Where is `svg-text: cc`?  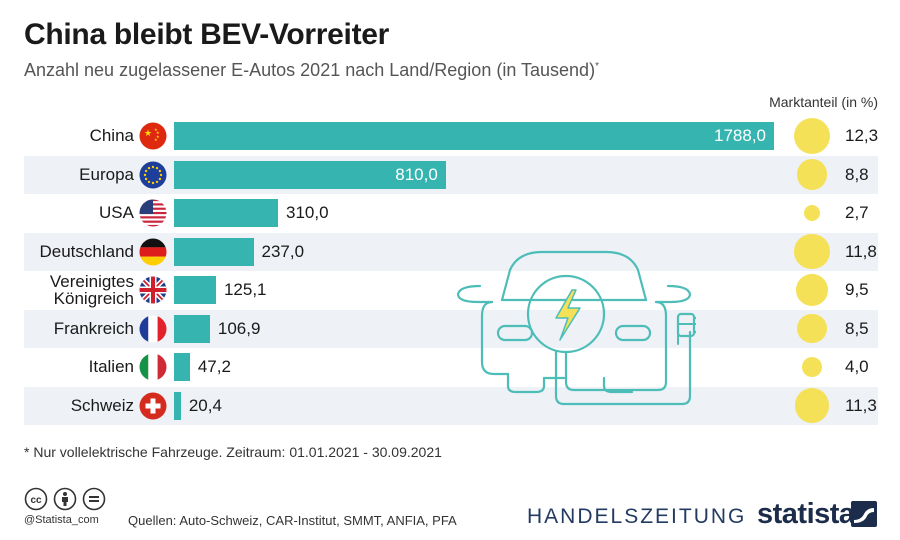 svg-text: cc is located at coordinates (36, 500).